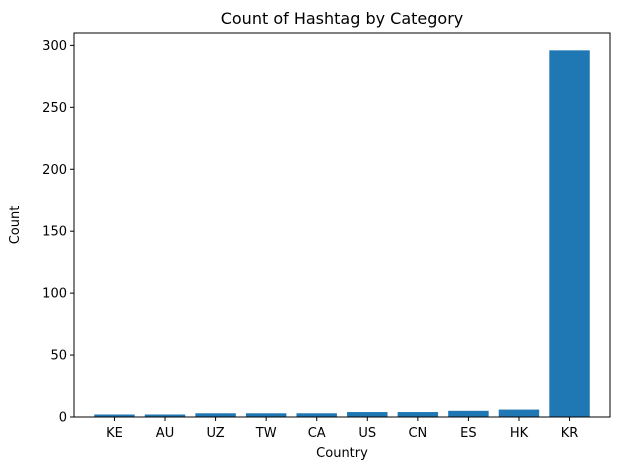 The height and width of the screenshot is (475, 630). I want to click on bar-es, so click(468, 413).